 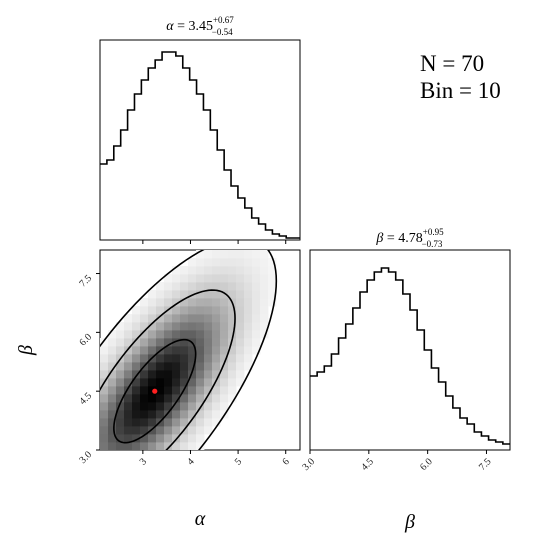 I want to click on annotation-bin: Bin = 10, so click(x=460, y=90).